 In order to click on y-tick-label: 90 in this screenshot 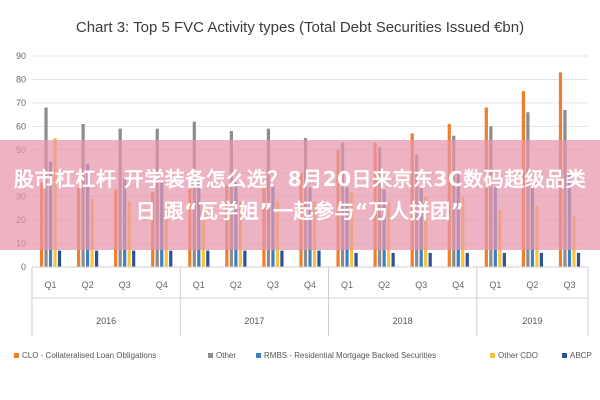, I will do `click(21, 56)`.